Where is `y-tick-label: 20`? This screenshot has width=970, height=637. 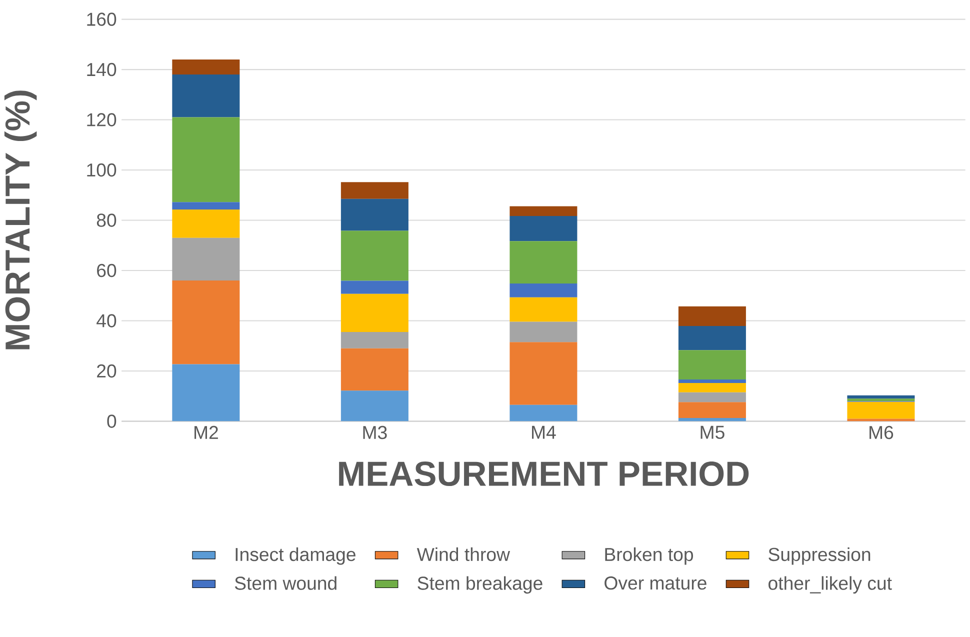
y-tick-label: 20 is located at coordinates (106, 371).